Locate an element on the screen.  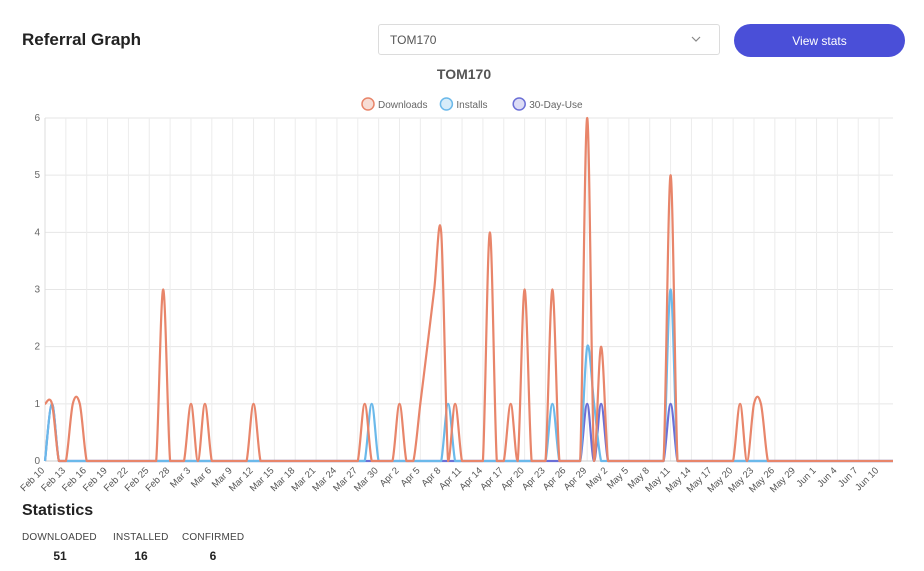
x-tick-label: Mar 3 is located at coordinates (180, 477).